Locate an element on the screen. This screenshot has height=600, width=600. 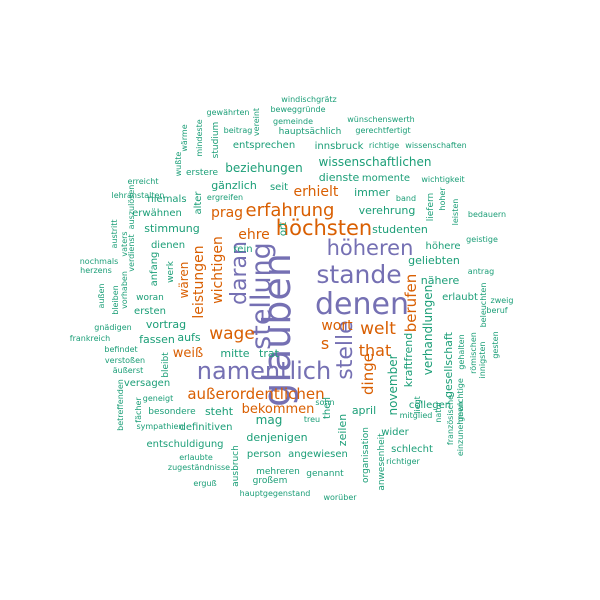
word: innsbruck is located at coordinates (339, 146).